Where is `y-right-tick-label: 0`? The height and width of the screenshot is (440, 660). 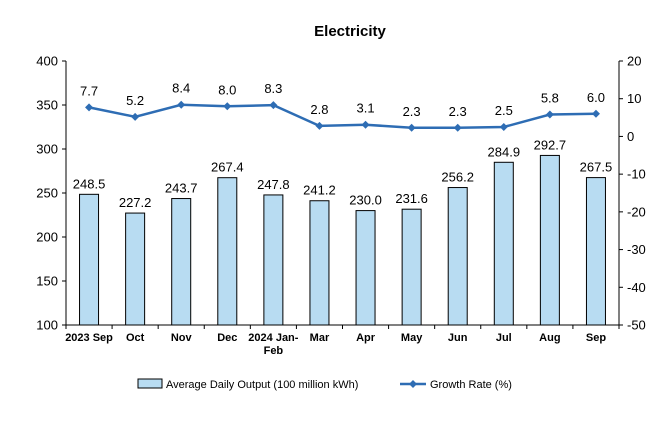
y-right-tick-label: 0 is located at coordinates (630, 136).